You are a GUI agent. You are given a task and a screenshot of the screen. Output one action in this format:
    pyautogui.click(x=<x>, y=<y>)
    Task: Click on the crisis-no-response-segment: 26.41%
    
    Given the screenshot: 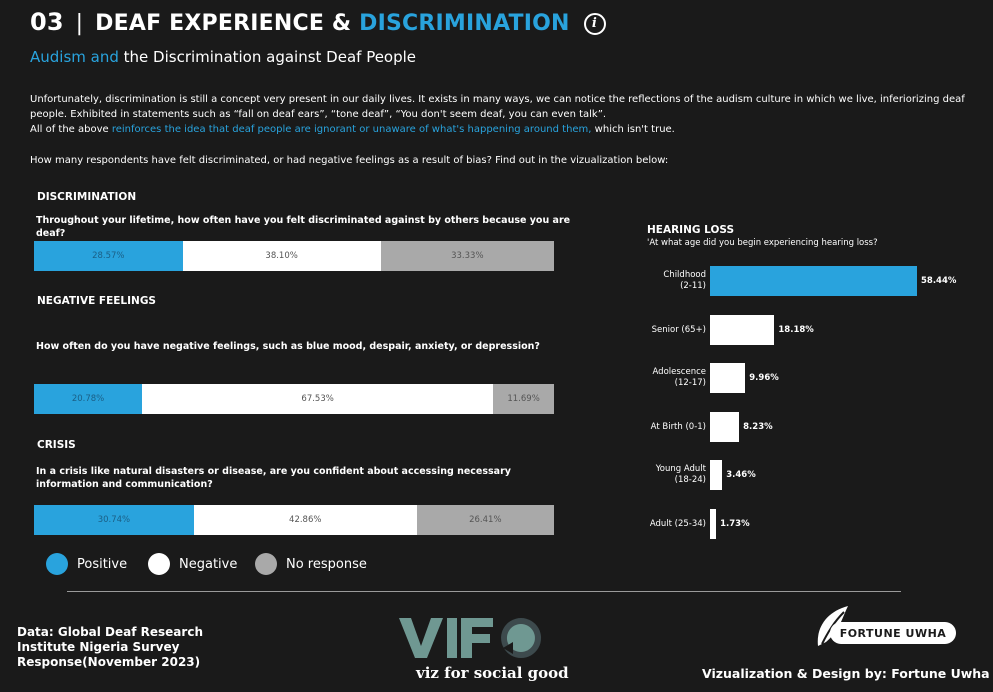 What is the action you would take?
    pyautogui.click(x=485, y=520)
    